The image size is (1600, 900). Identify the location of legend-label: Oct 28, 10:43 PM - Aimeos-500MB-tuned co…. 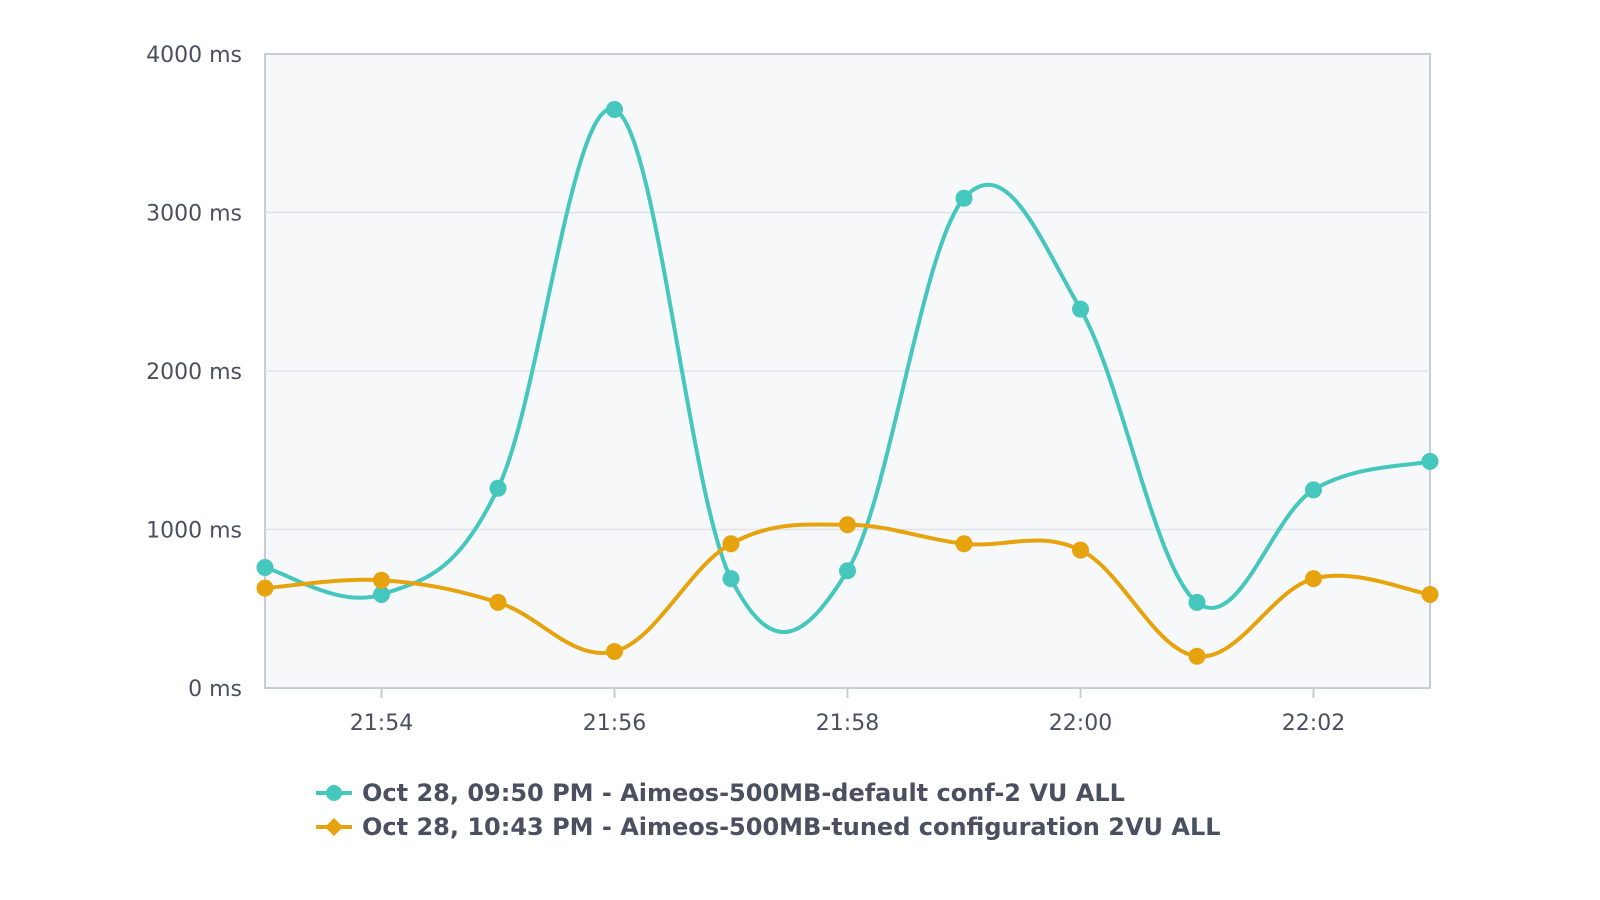
(791, 827).